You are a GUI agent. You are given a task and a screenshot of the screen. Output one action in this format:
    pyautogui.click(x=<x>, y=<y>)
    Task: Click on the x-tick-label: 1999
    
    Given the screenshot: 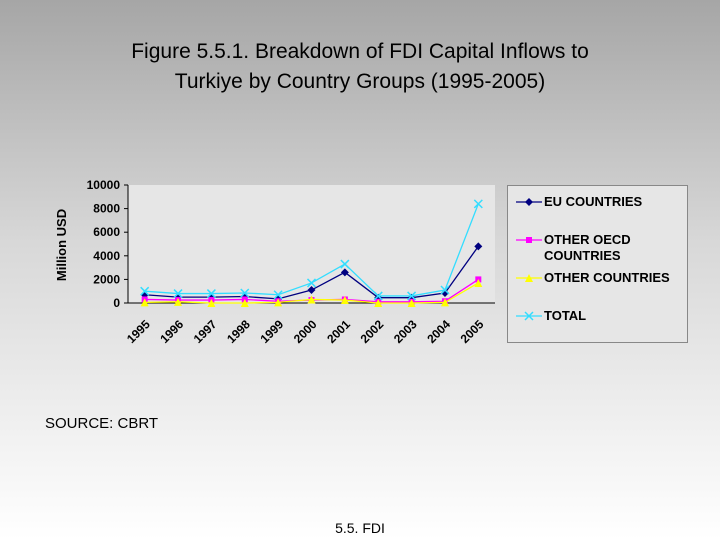 What is the action you would take?
    pyautogui.click(x=271, y=331)
    